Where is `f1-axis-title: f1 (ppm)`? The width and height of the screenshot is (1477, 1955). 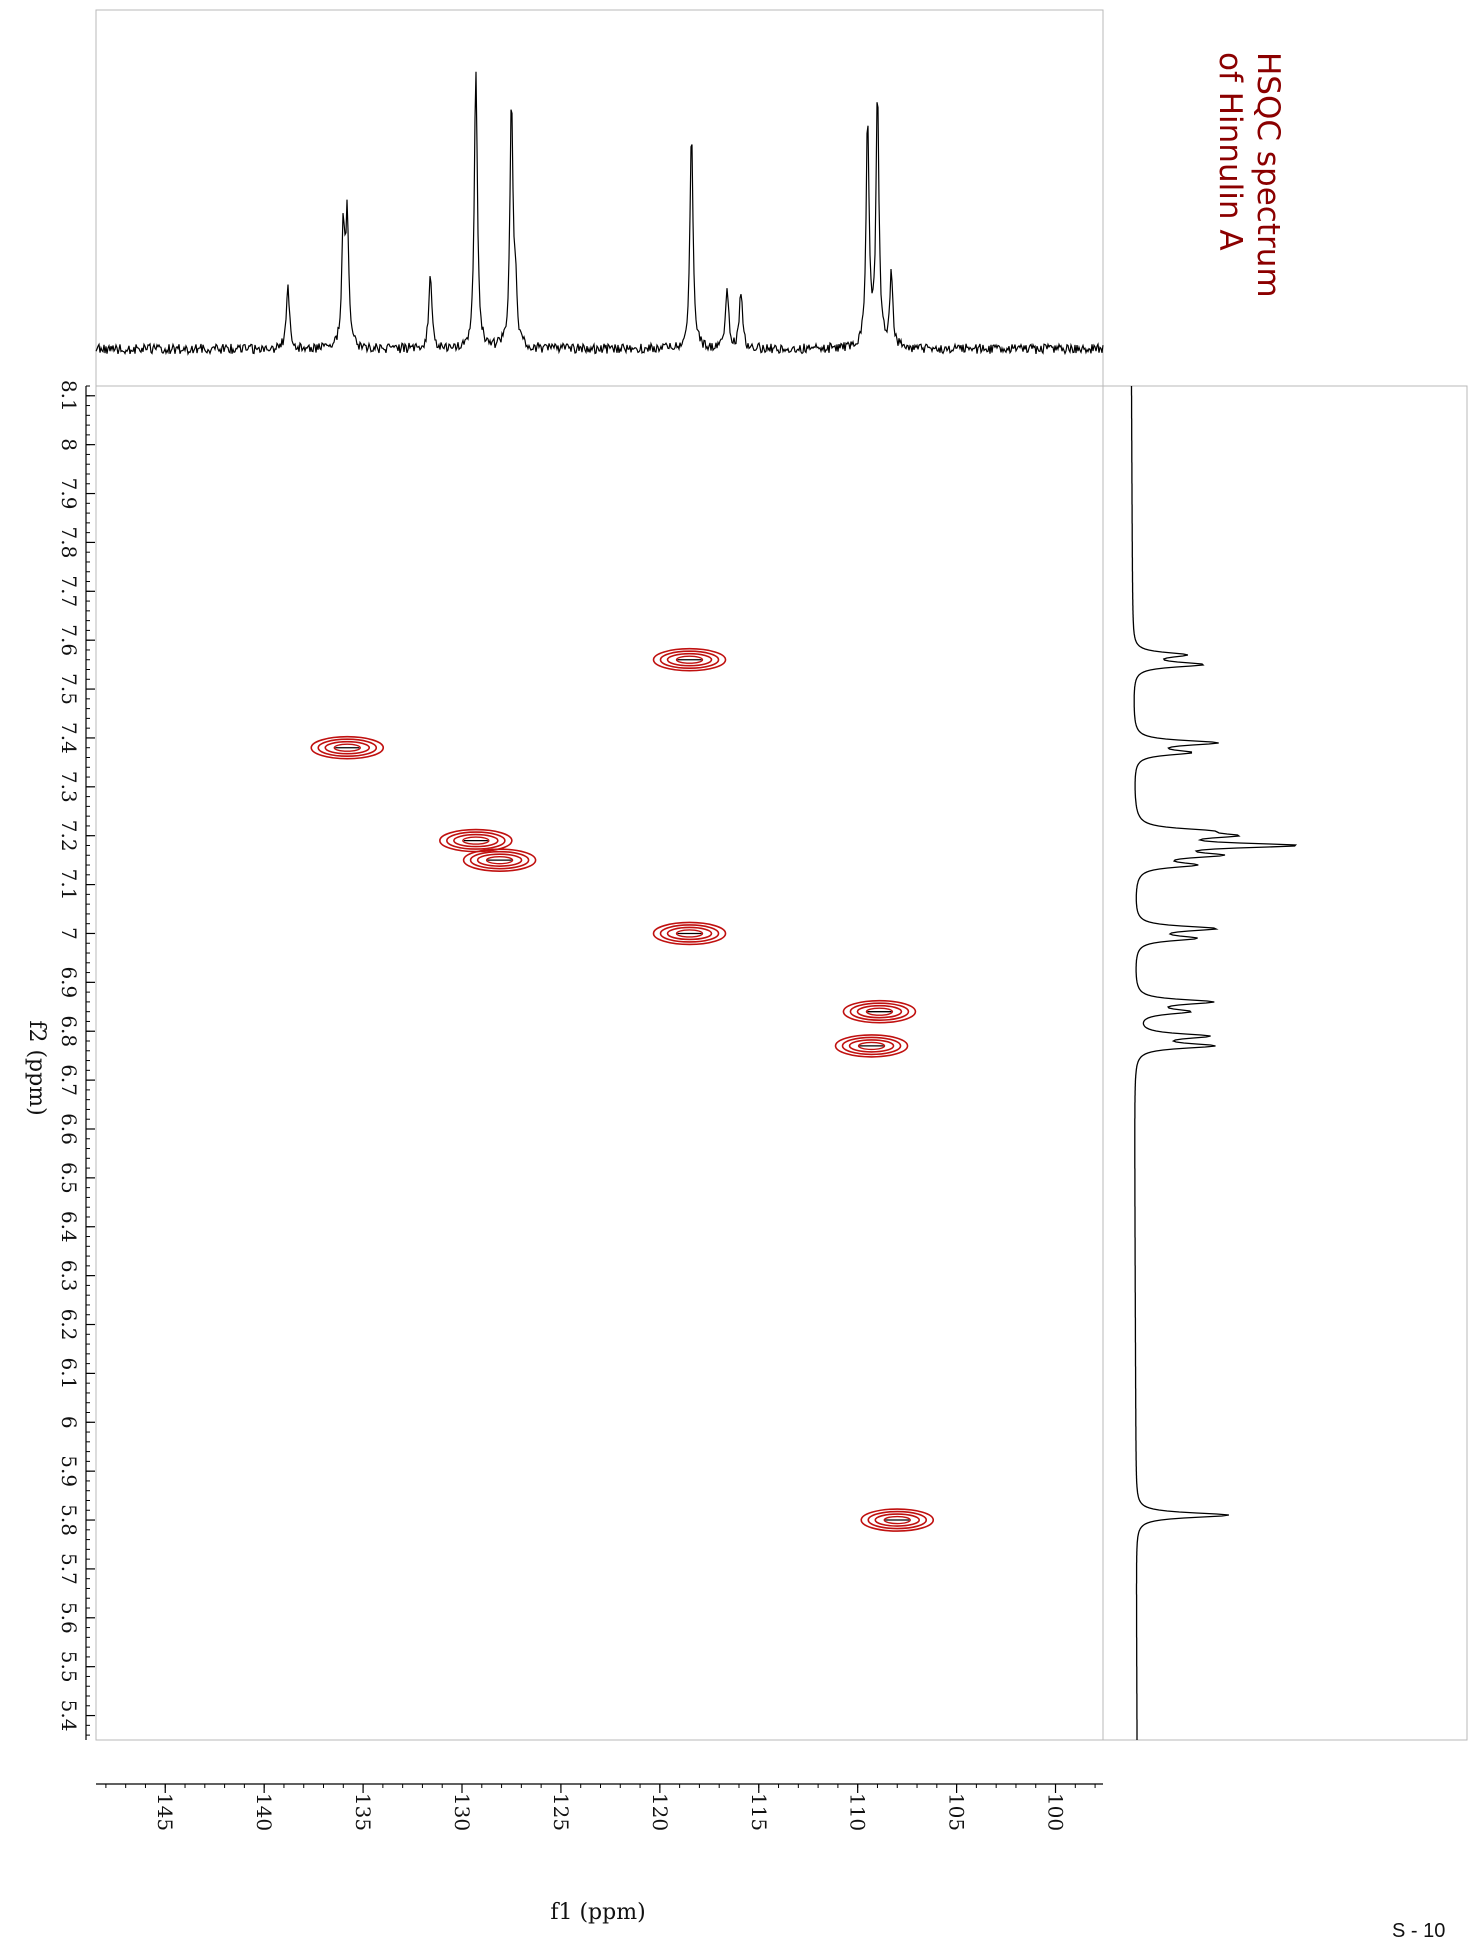
f1-axis-title: f1 (ppm) is located at coordinates (597, 1912).